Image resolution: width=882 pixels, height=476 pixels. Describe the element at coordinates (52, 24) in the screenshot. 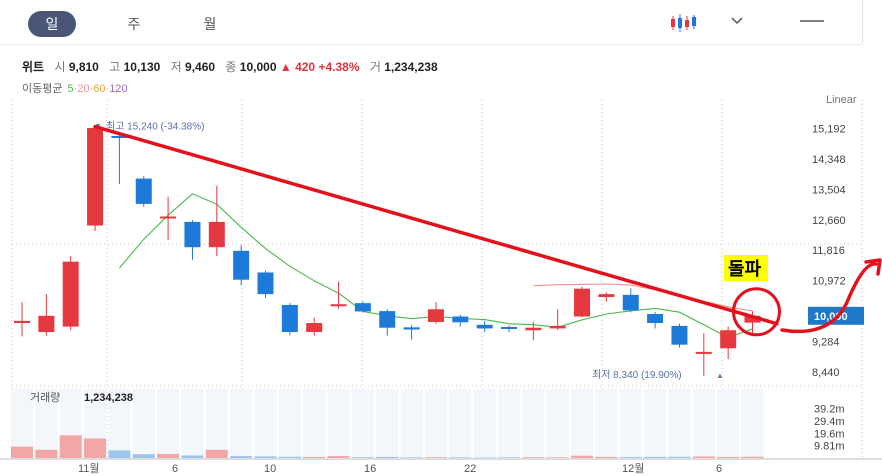

I see `tab-day: 일` at that location.